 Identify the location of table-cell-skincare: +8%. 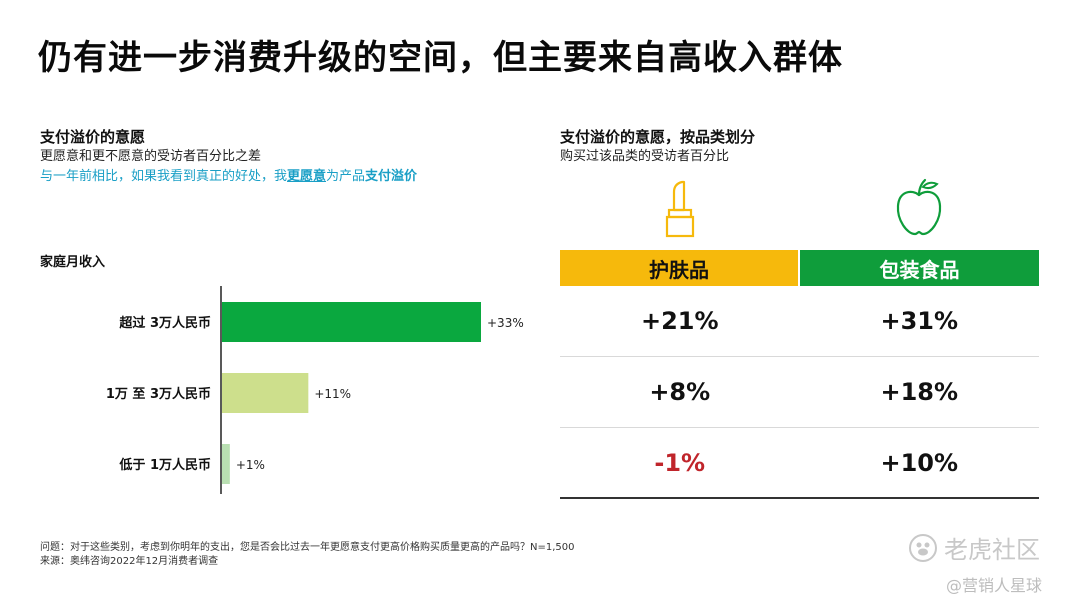
(680, 392).